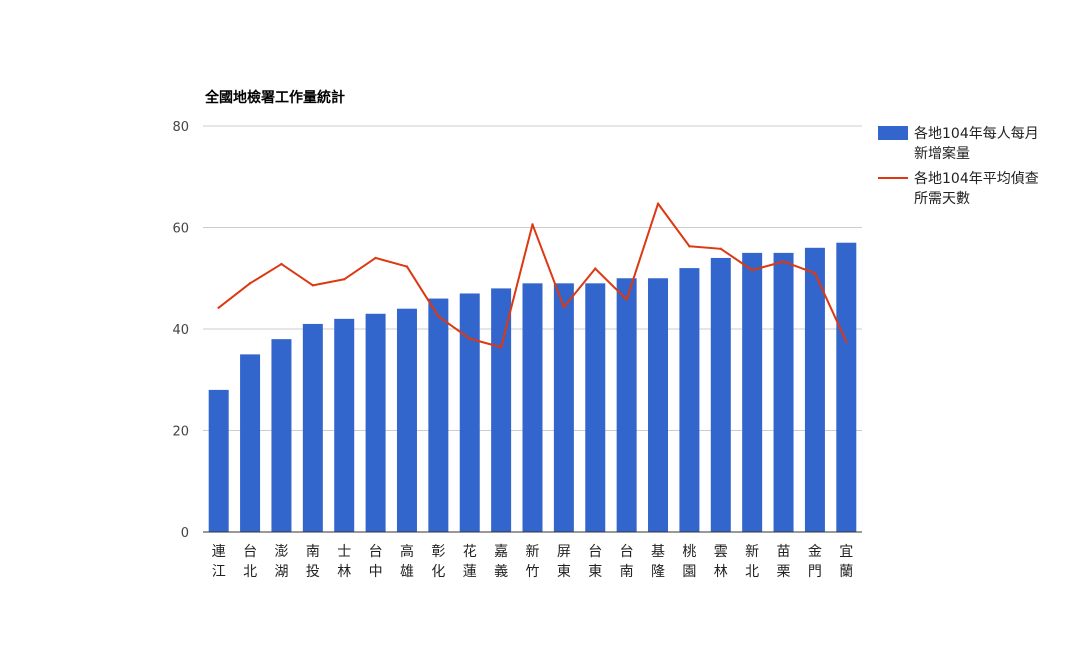 The height and width of the screenshot is (663, 1066). I want to click on x-tick-label: 彰, so click(438, 551).